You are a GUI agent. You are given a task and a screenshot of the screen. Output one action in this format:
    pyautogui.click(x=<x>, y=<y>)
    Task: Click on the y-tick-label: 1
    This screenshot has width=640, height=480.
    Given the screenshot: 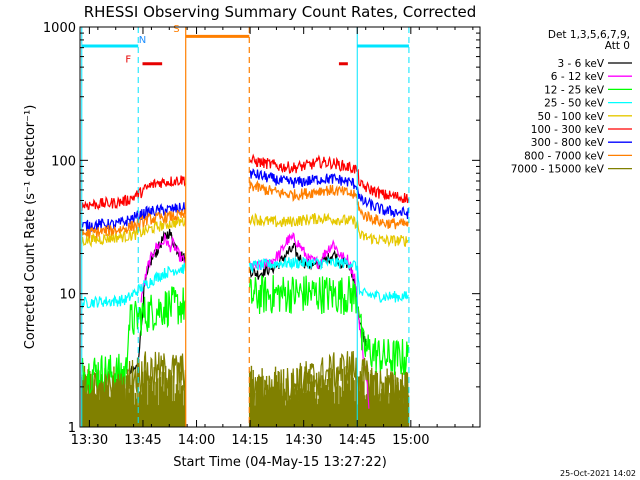 What is the action you would take?
    pyautogui.click(x=72, y=428)
    